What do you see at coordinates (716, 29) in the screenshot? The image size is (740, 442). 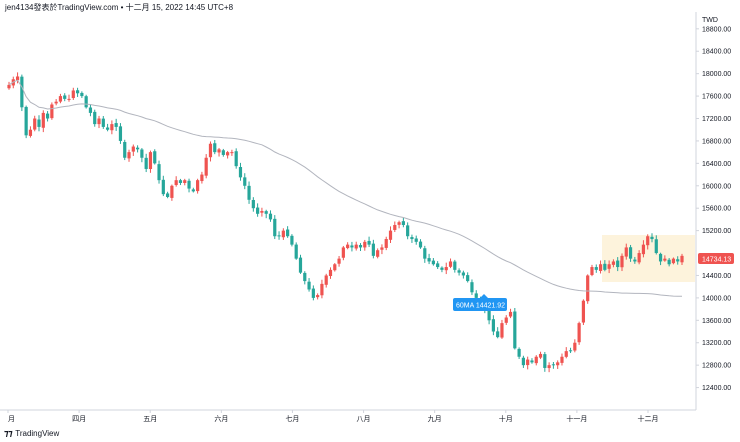 I see `price-tick-label: 18800.00` at bounding box center [716, 29].